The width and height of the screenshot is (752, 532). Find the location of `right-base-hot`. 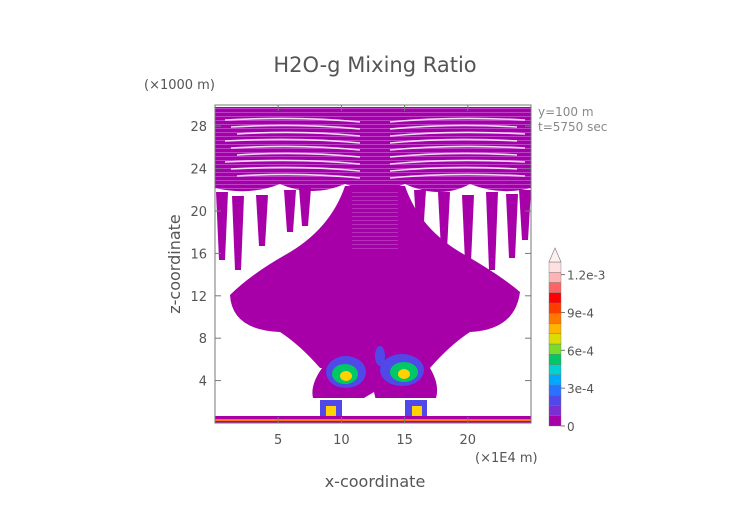

right-base-hot is located at coordinates (417, 411).